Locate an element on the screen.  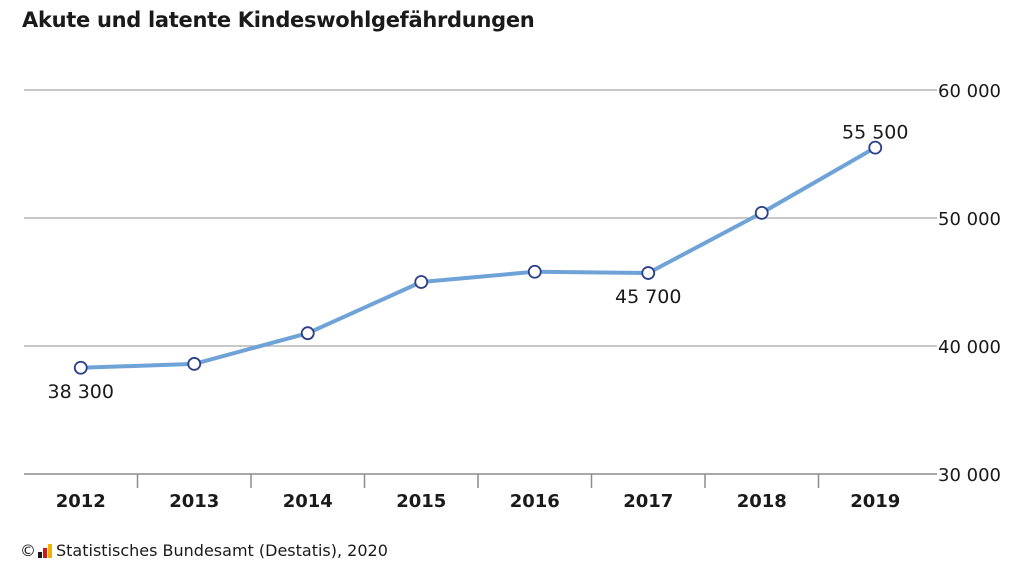
destatis-logo-icon is located at coordinates (45, 550).